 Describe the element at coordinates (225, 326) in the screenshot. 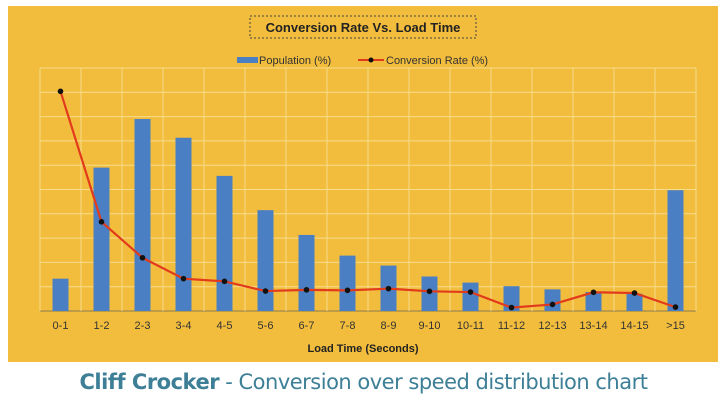

I see `x-tick-label: 4-5` at that location.